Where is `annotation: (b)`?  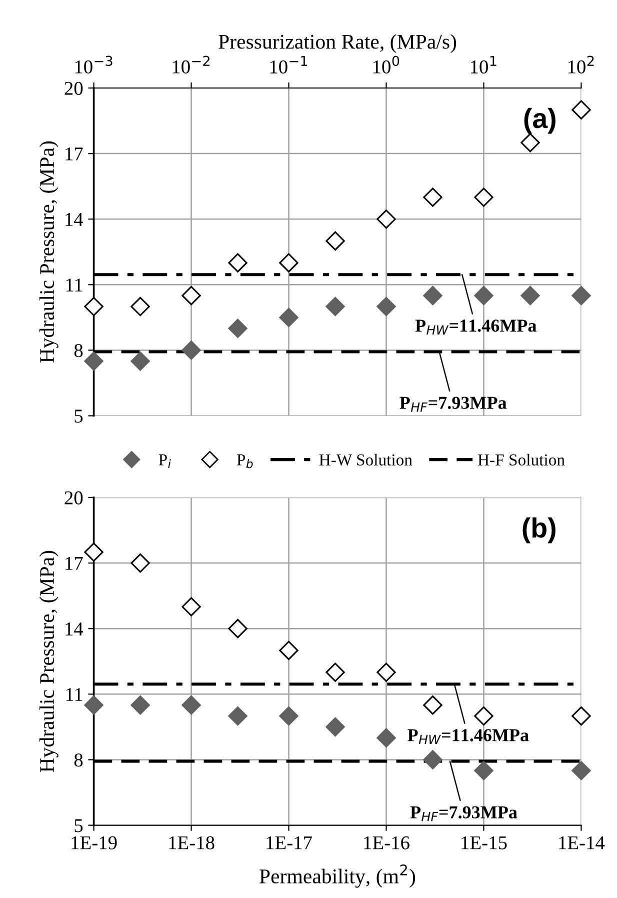
annotation: (b) is located at coordinates (539, 530).